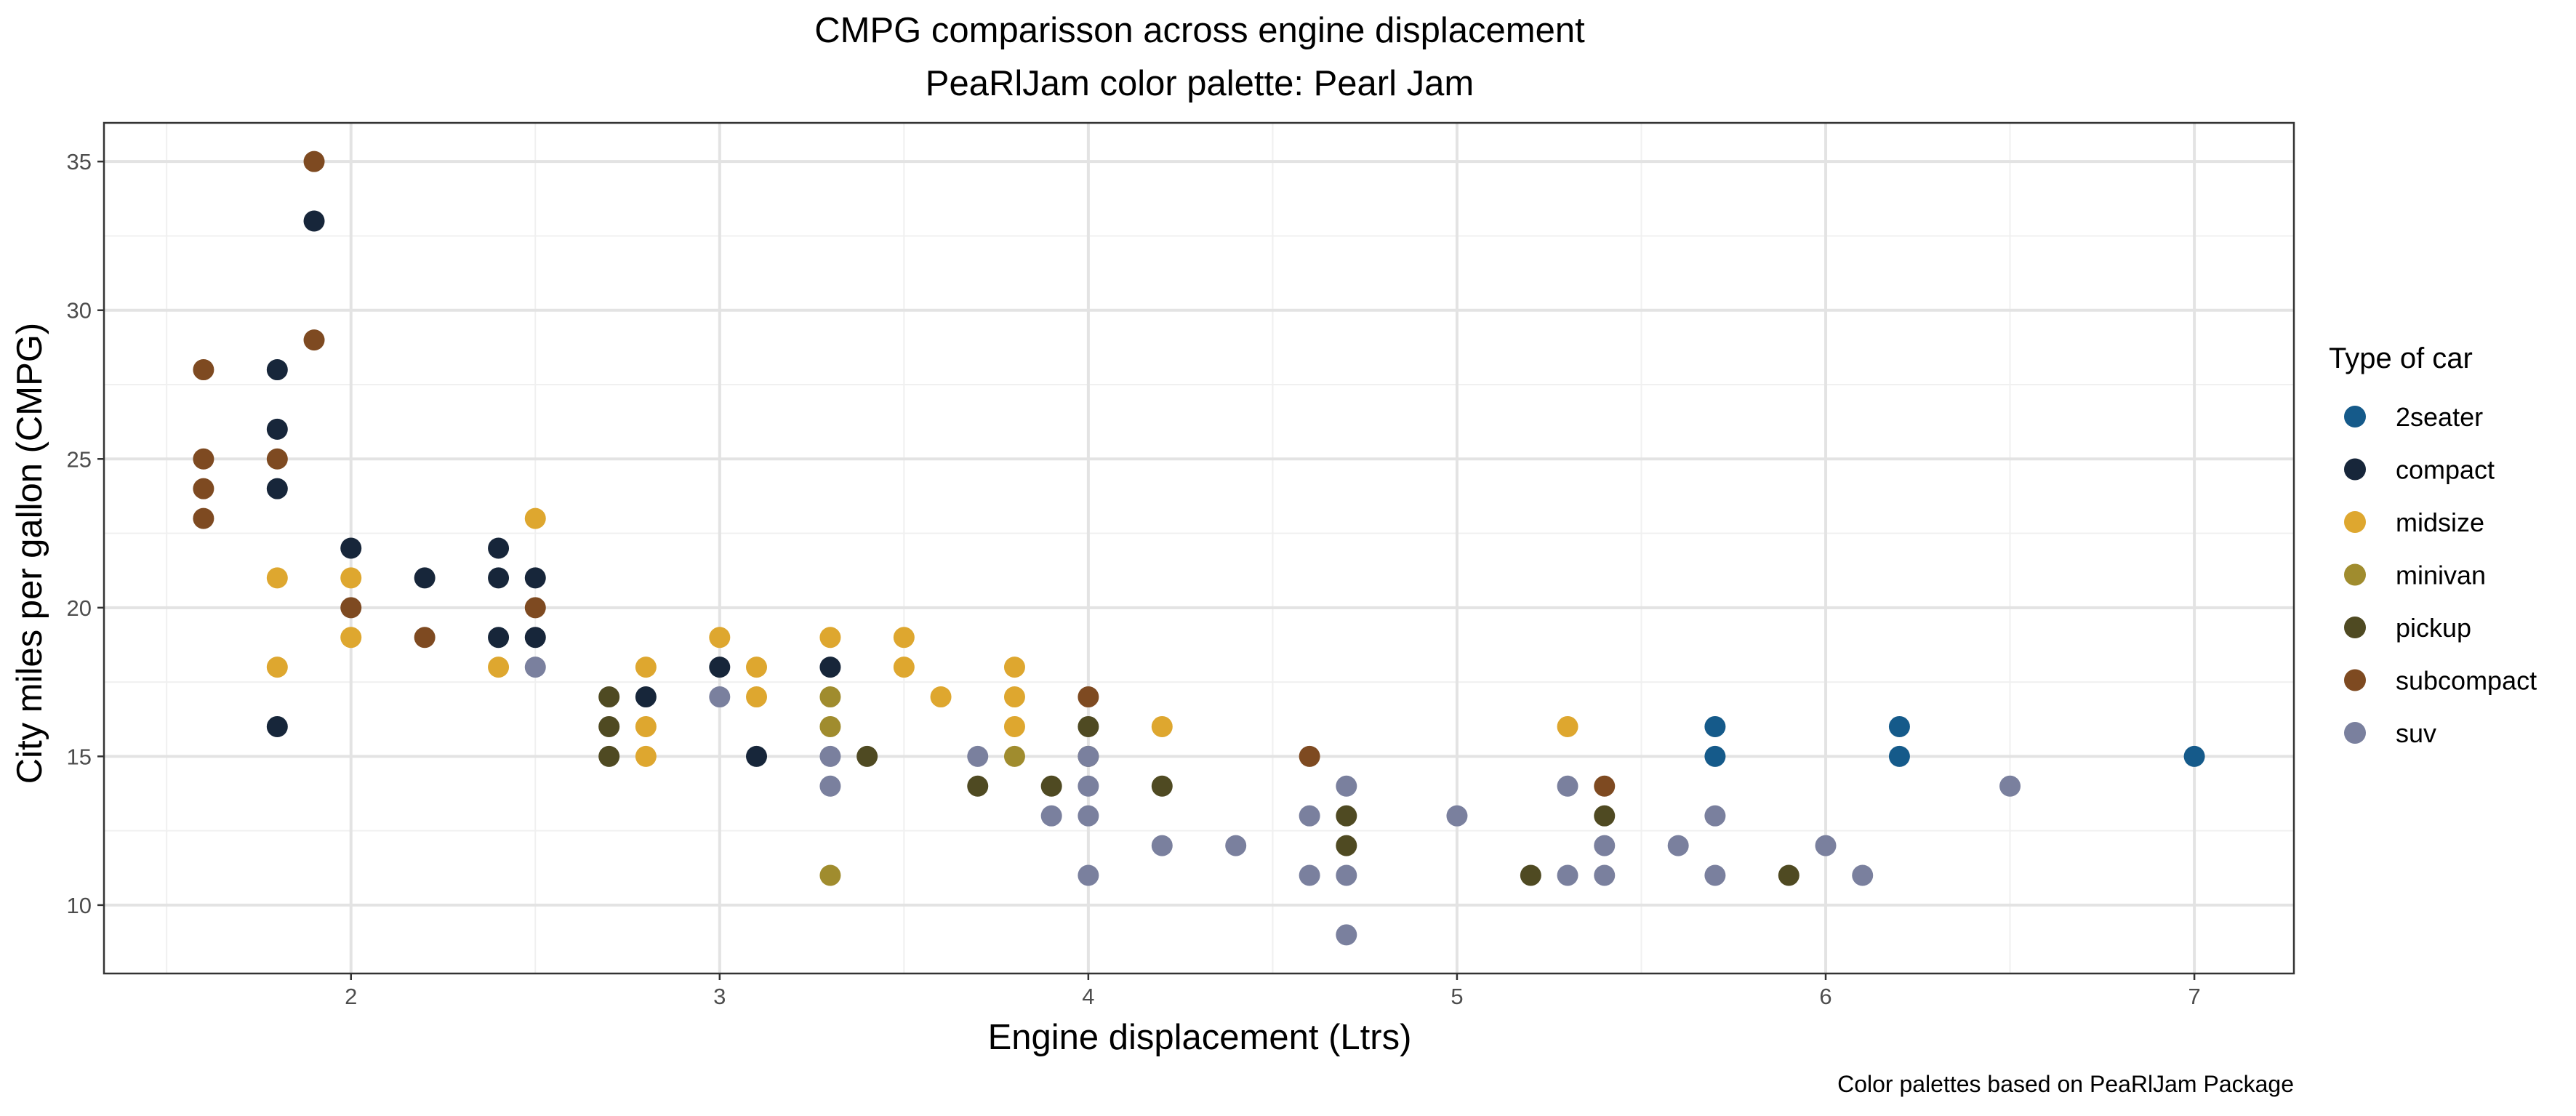 The height and width of the screenshot is (1116, 2576). What do you see at coordinates (2441, 575) in the screenshot?
I see `legend-label: minivan` at bounding box center [2441, 575].